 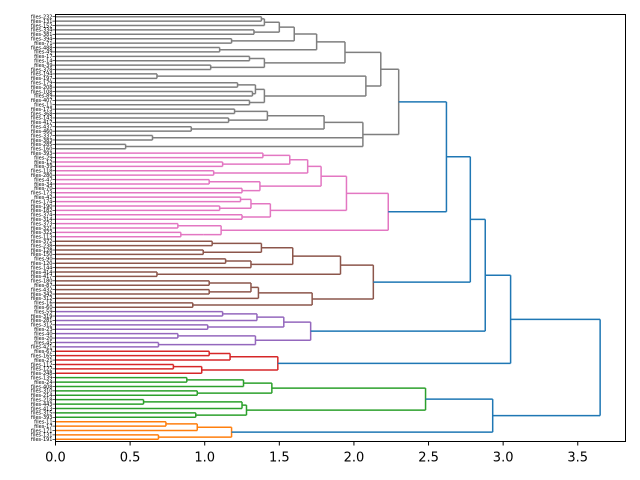 I want to click on y-axis-ticks, so click(x=54, y=228).